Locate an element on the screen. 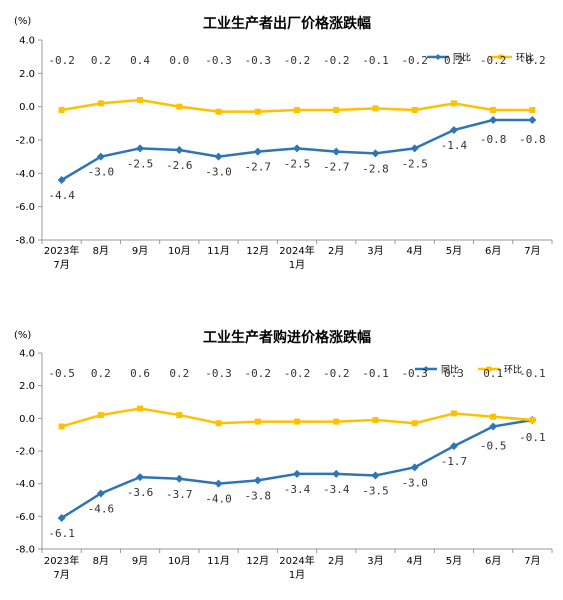 This screenshot has width=563, height=600. x-tick-label: 2024年 is located at coordinates (296, 560).